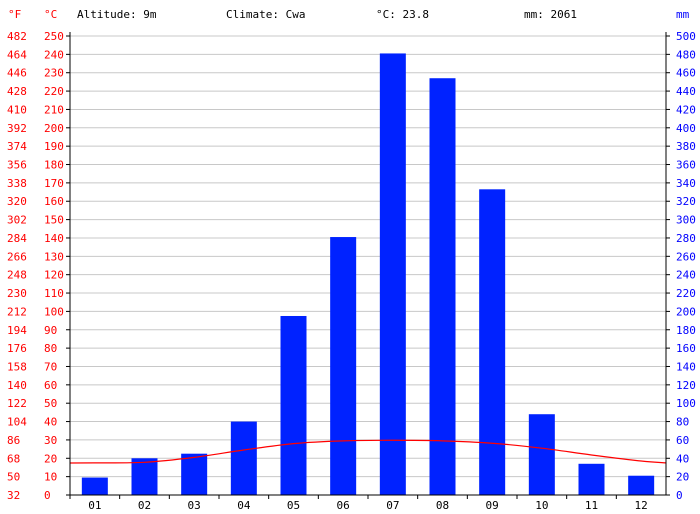  Describe the element at coordinates (686, 403) in the screenshot. I see `mm-tick-label: 100` at that location.